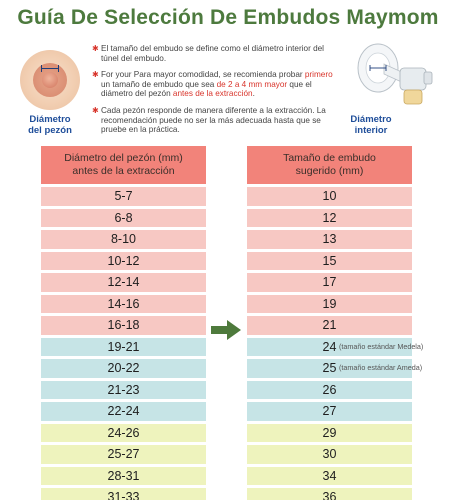 This screenshot has height=500, width=456. I want to click on page-title: Guía De Selección De Embudos Maymom, so click(228, 17).